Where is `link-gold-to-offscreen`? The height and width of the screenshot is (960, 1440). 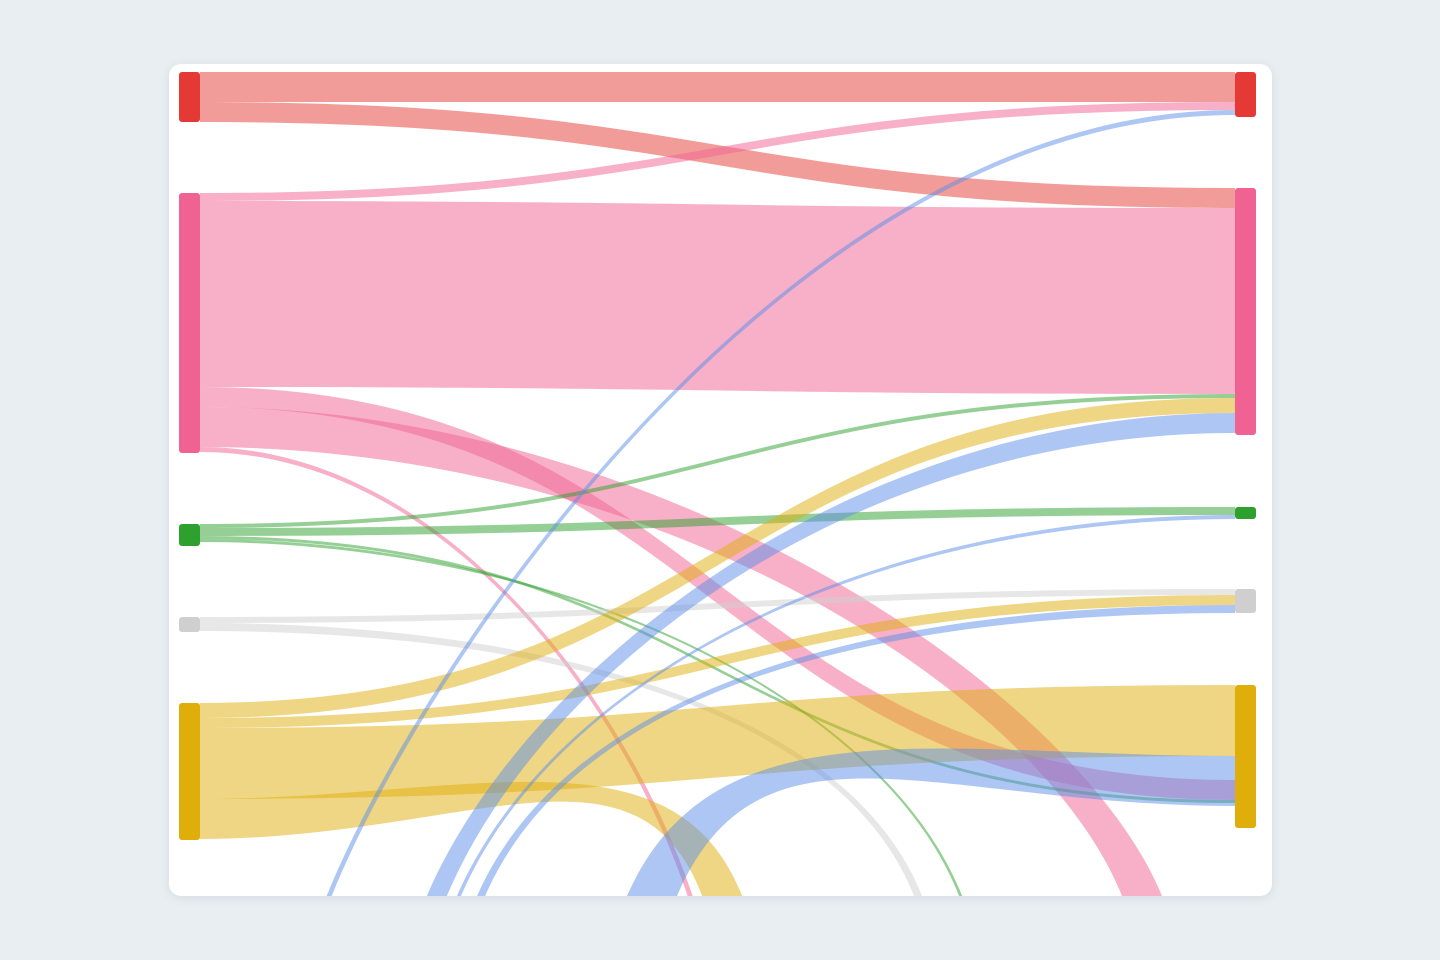
link-gold-to-offscreen is located at coordinates (471, 838).